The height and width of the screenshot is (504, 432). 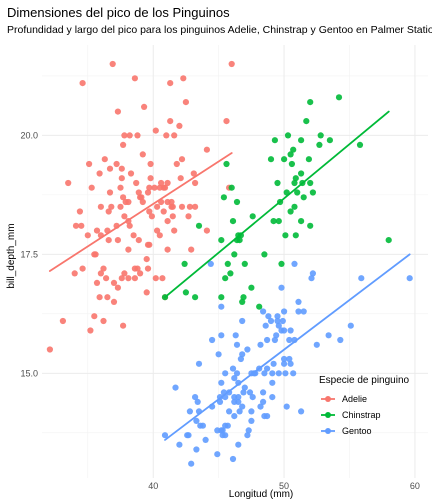 I want to click on legend-items: AdelieChinstrapGentoo, so click(x=351, y=415).